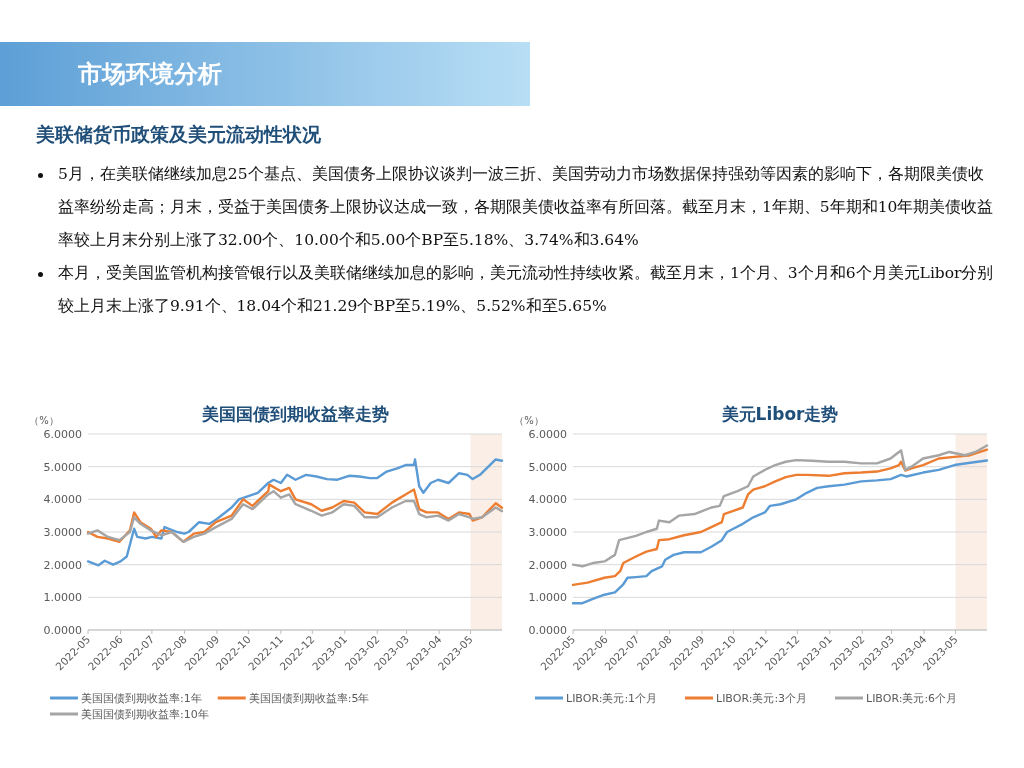  I want to click on legend-label: LIBOR:美元:1个月, so click(612, 698).